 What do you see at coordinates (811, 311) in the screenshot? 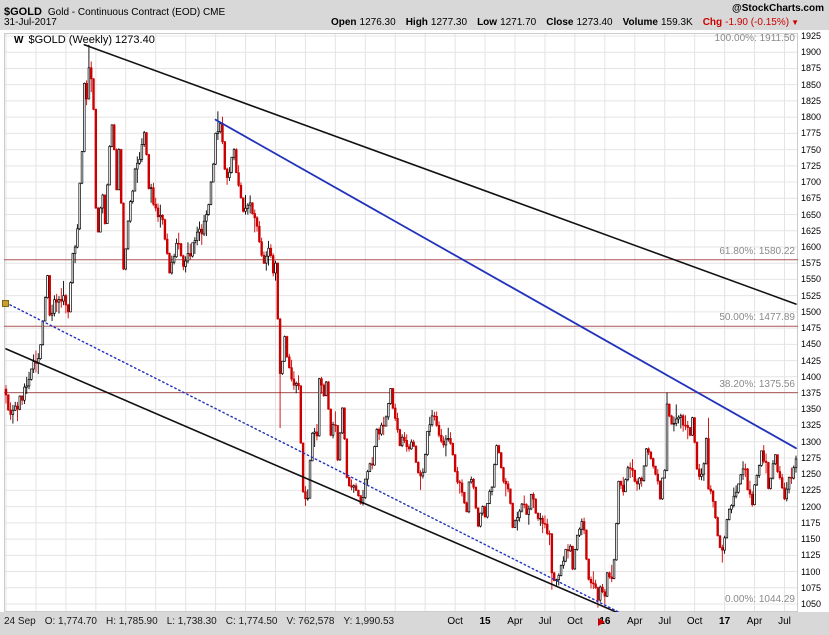
I see `y-axis-label: 1500` at bounding box center [811, 311].